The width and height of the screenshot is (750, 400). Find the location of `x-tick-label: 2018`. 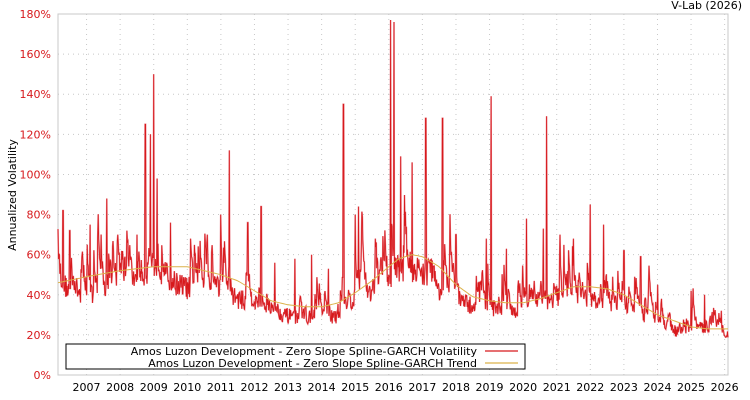

x-tick-label: 2018 is located at coordinates (456, 387).